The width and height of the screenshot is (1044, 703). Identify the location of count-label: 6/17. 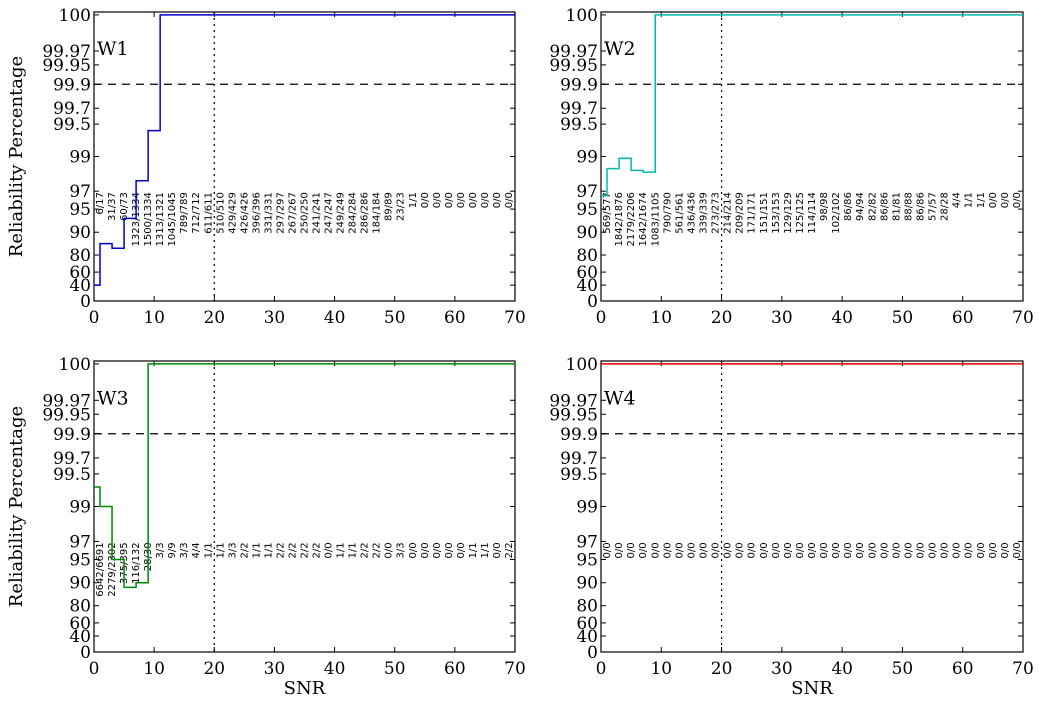
(100, 203).